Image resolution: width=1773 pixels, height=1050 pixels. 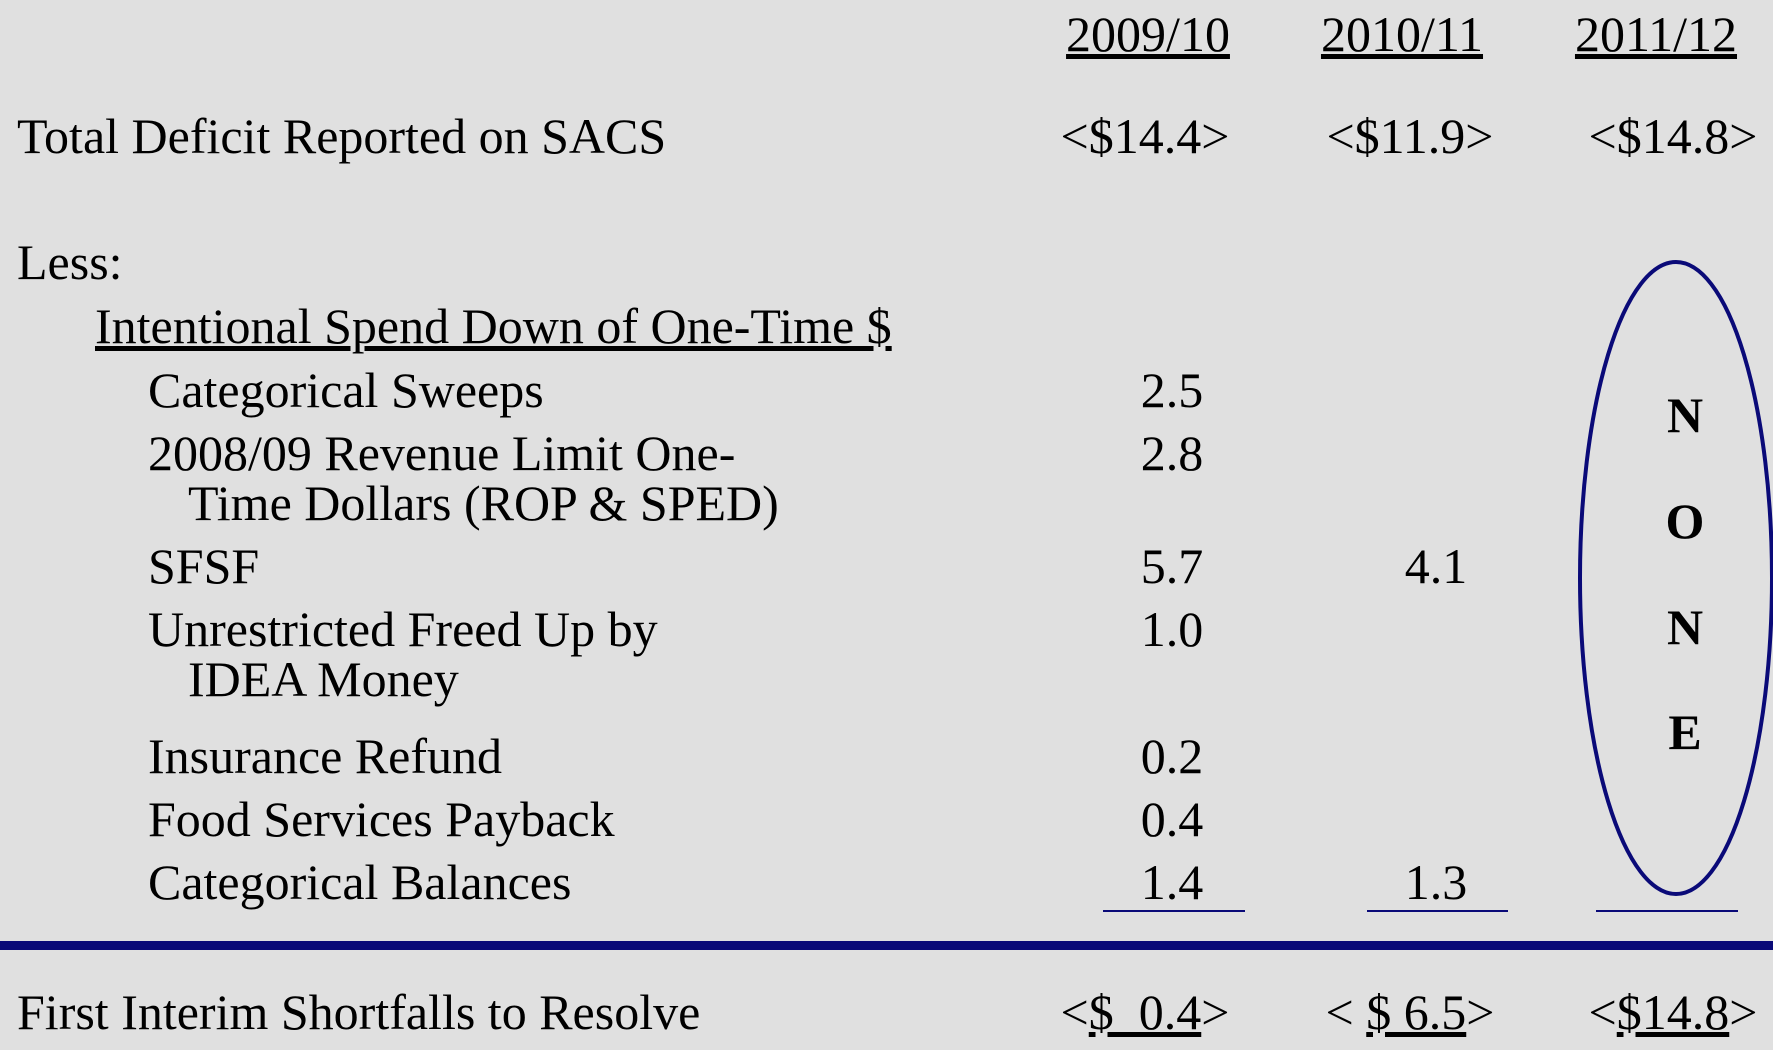 What do you see at coordinates (1172, 566) in the screenshot?
I see `cell: 5.7` at bounding box center [1172, 566].